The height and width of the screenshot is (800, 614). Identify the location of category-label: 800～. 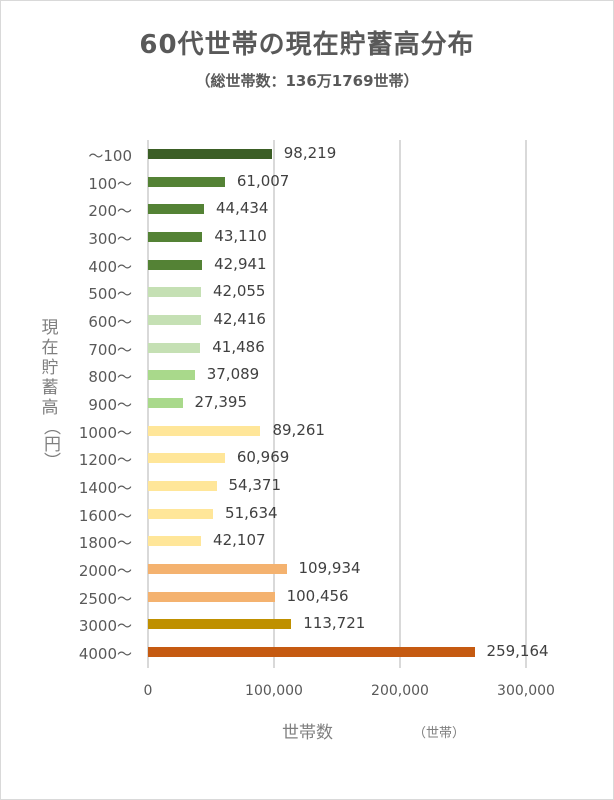
(110, 377).